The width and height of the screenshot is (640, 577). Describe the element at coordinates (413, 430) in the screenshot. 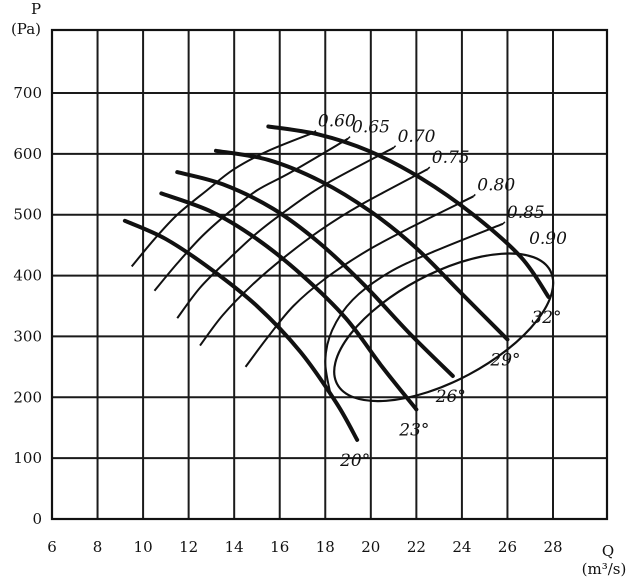

I see `angle-label: 23°` at that location.